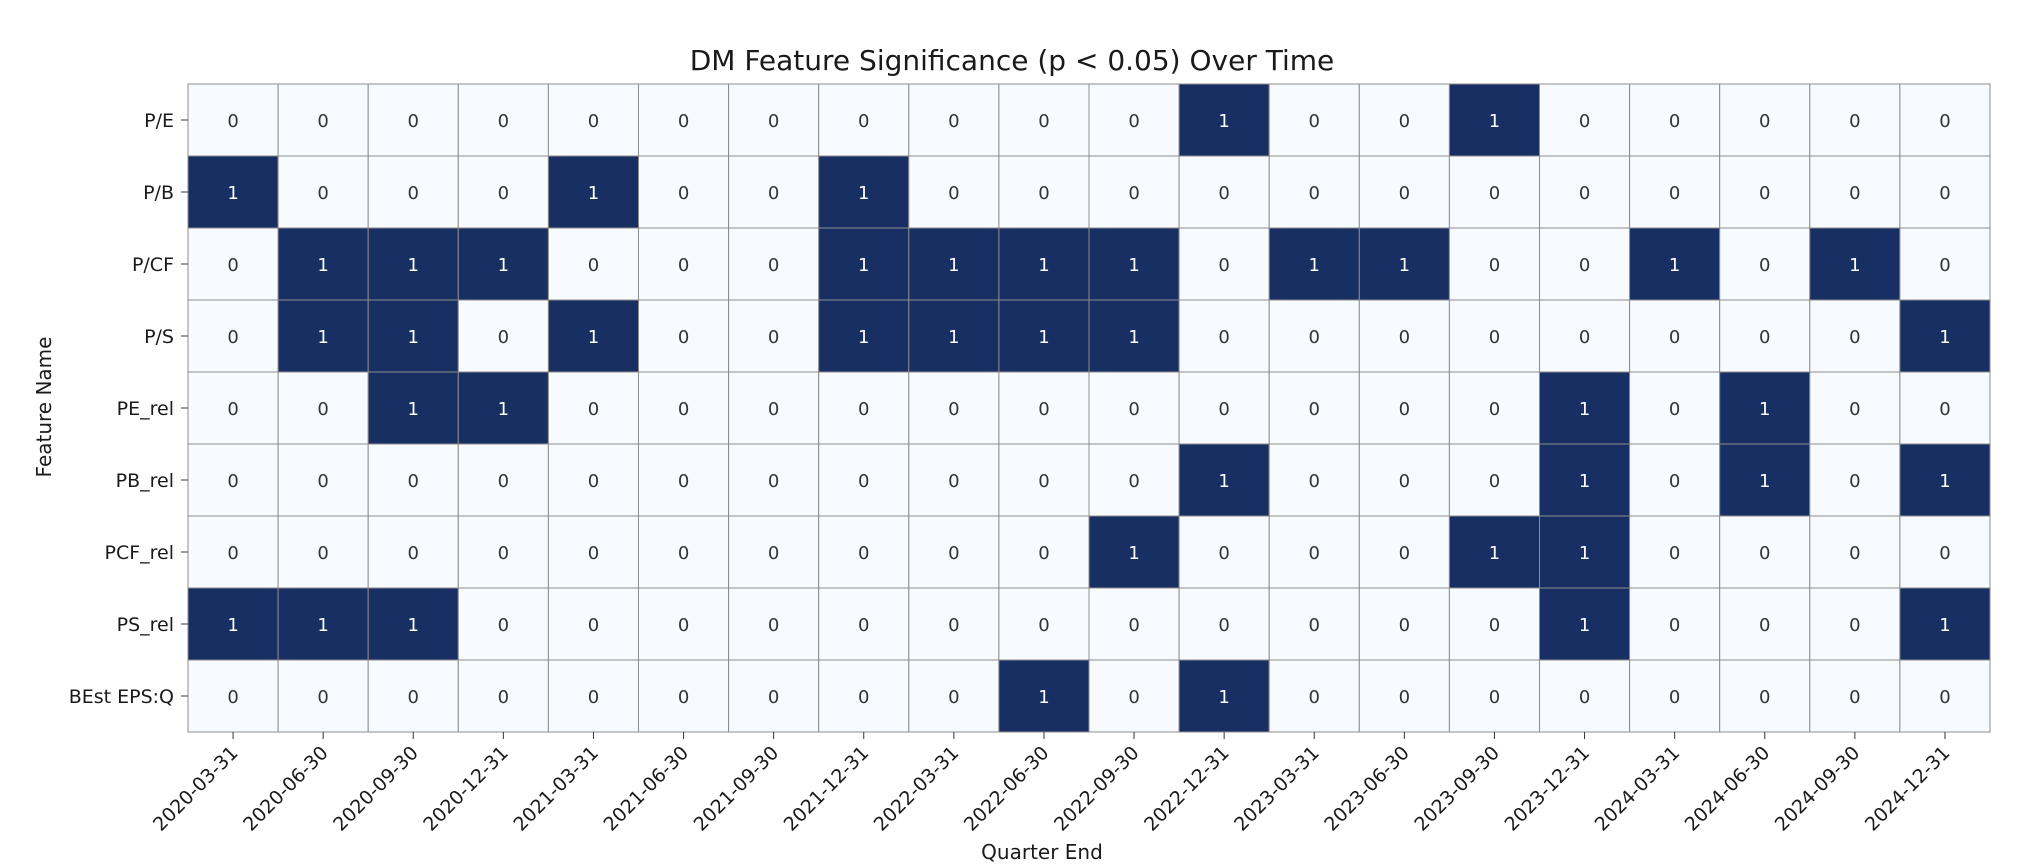  Describe the element at coordinates (1818, 789) in the screenshot. I see `x-tick-label: 2024-09-30` at that location.